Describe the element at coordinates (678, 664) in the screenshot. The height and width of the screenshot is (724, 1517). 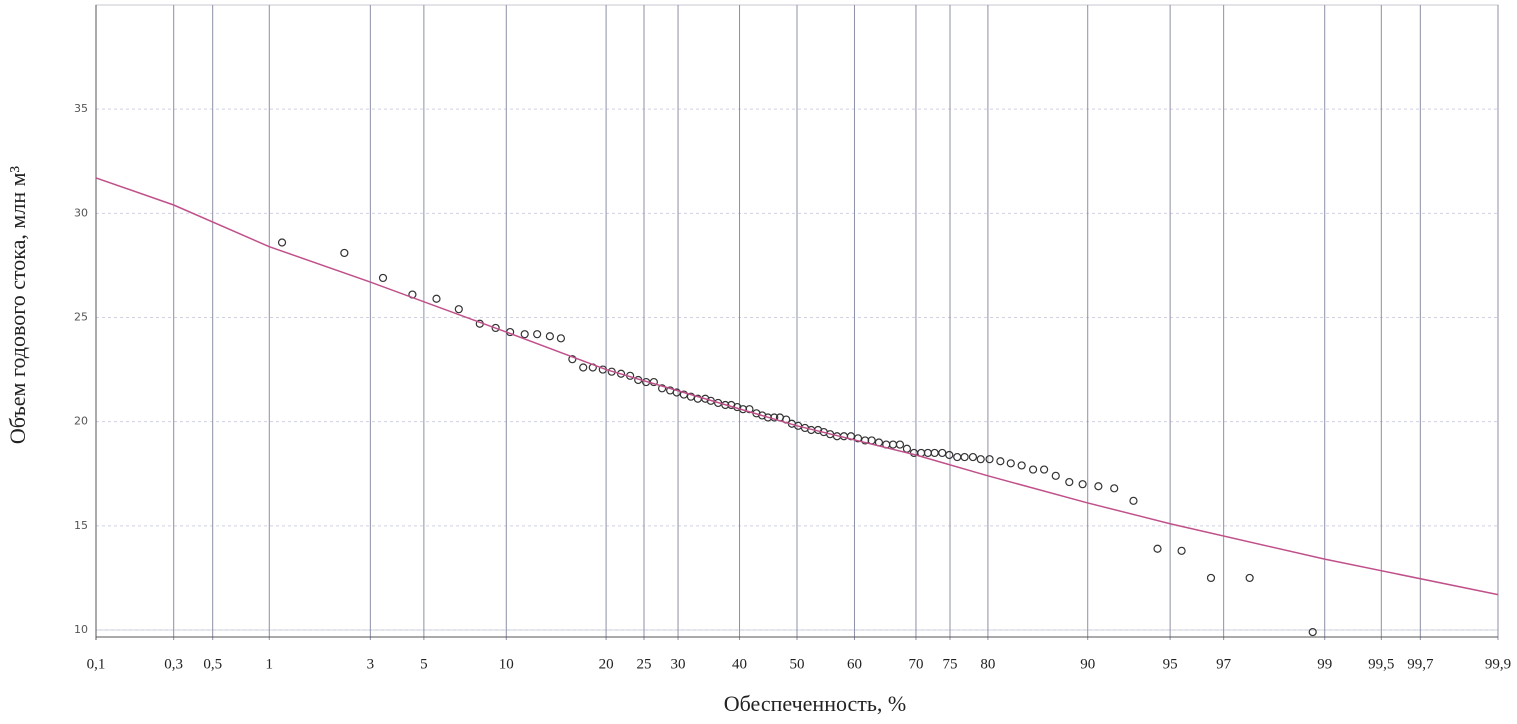
I see `x-tick-label: 30` at that location.